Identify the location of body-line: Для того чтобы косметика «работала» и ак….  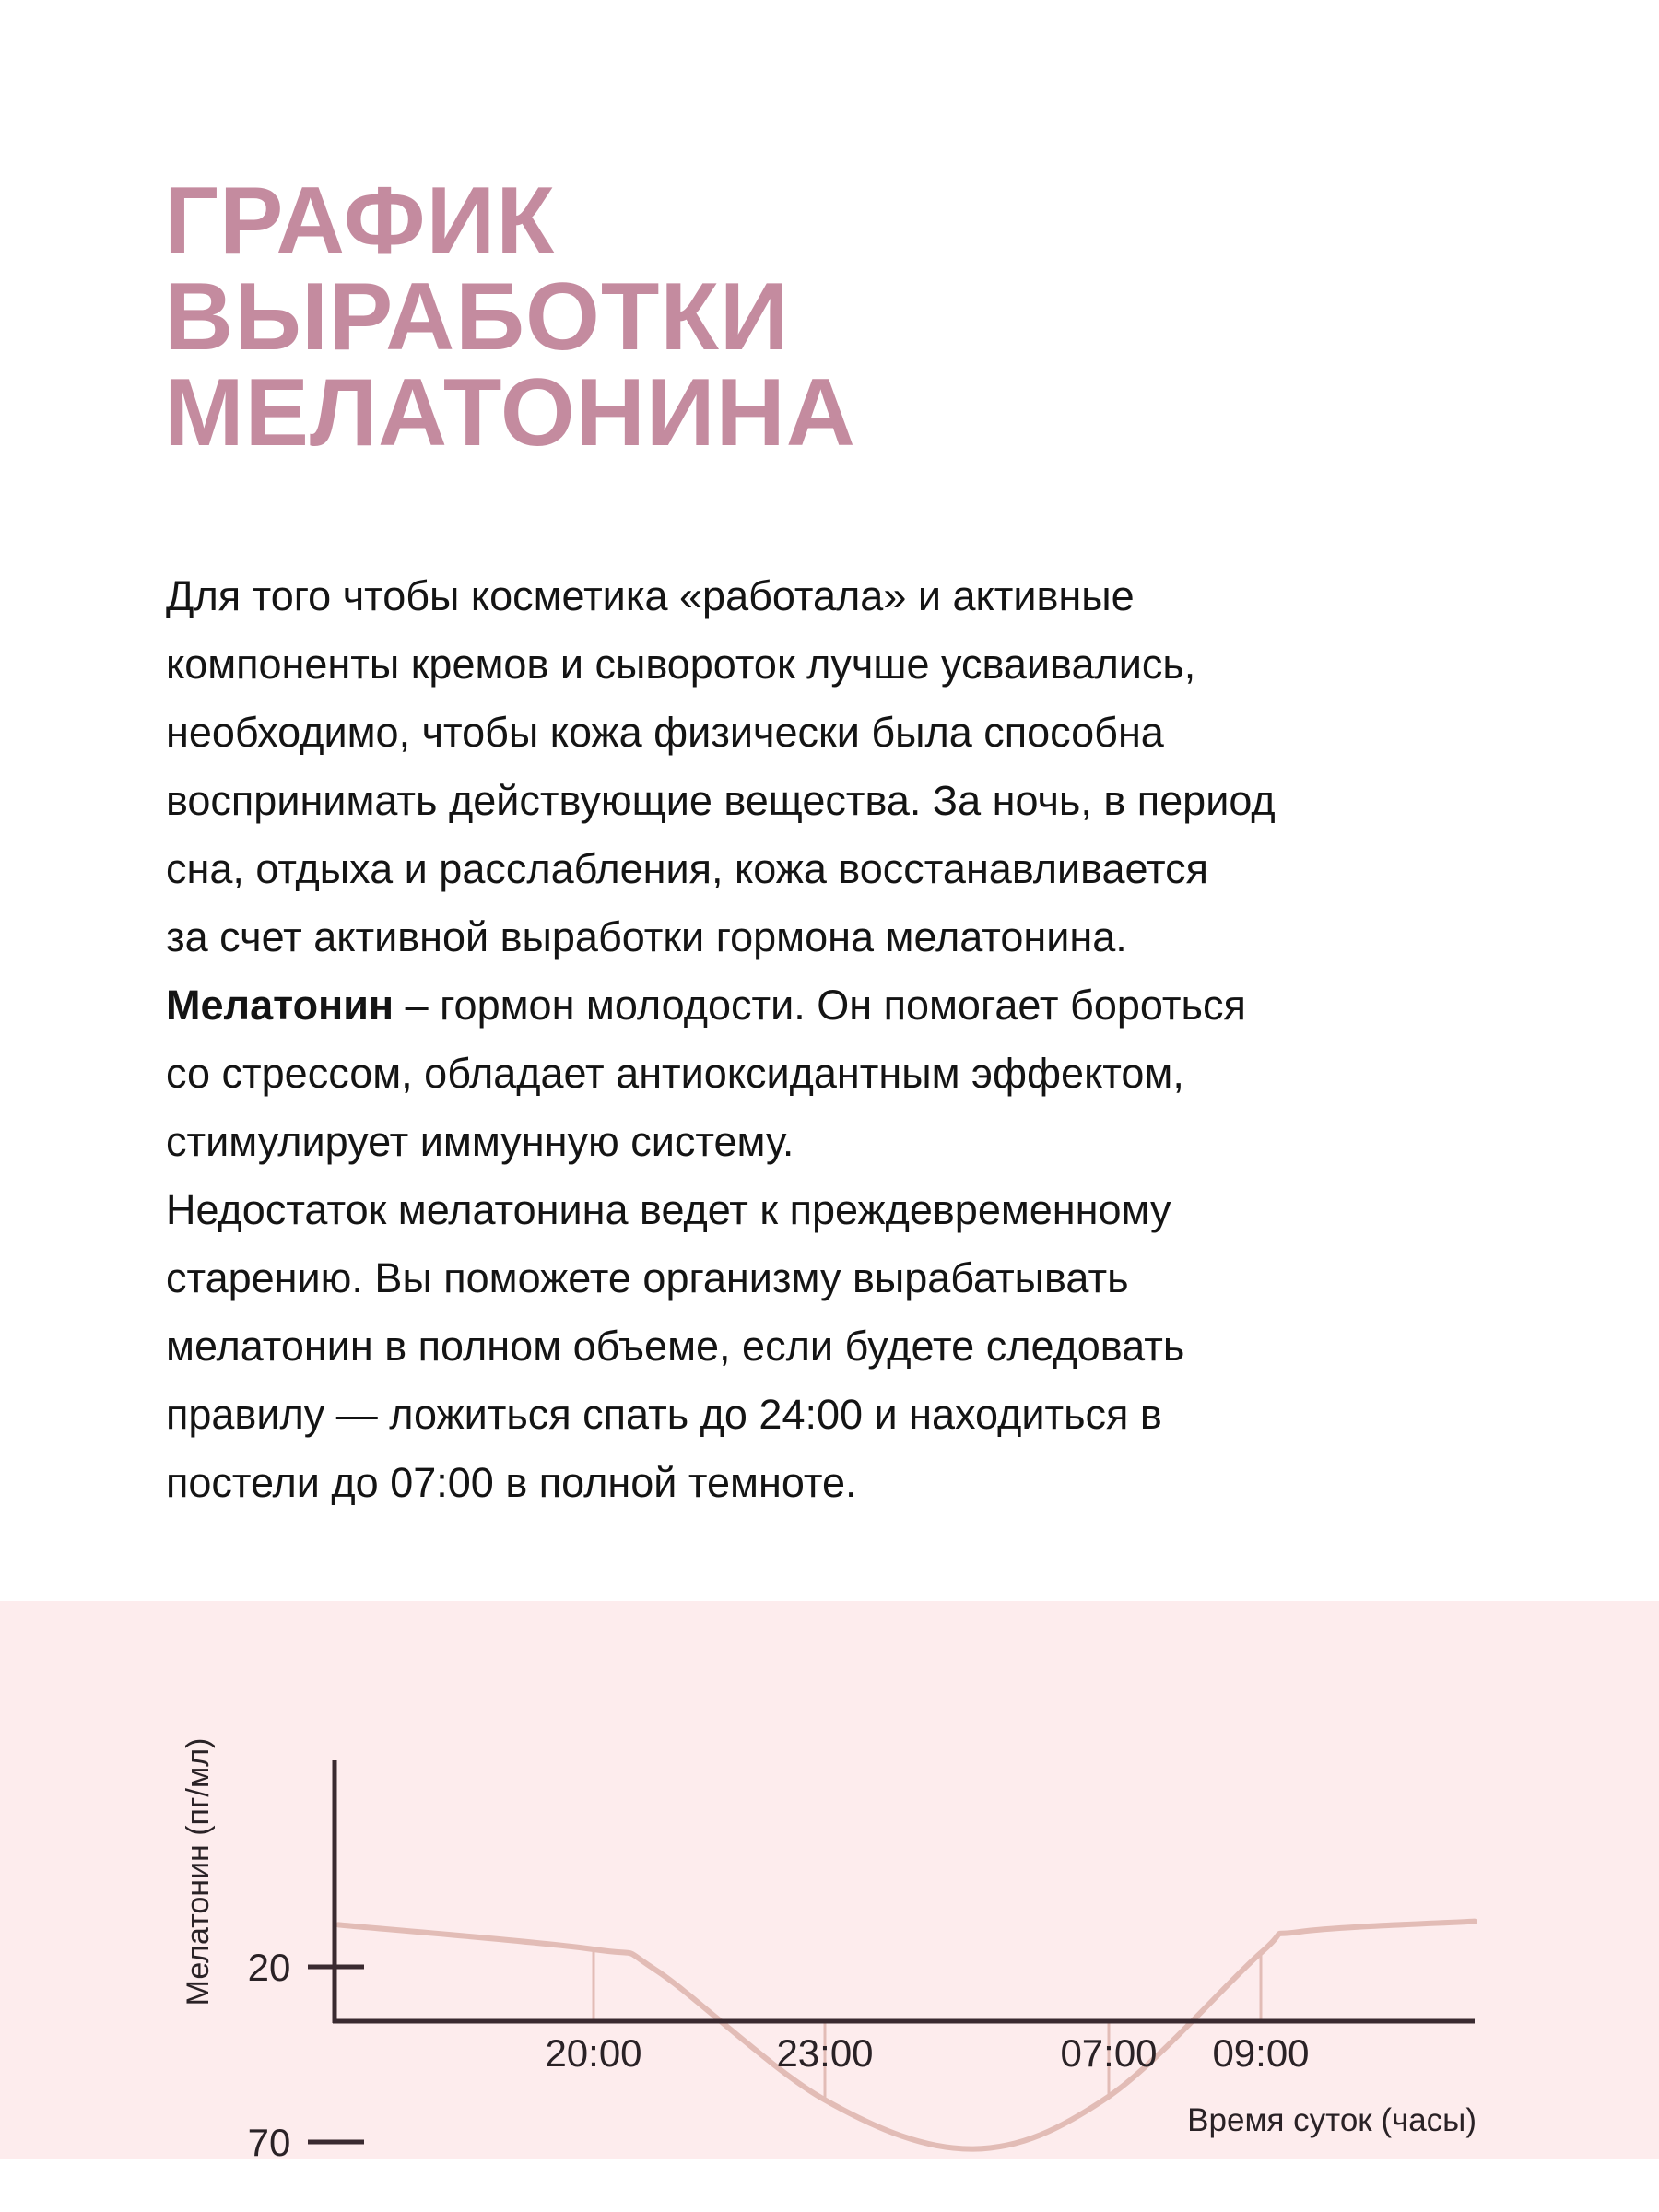
(834, 596).